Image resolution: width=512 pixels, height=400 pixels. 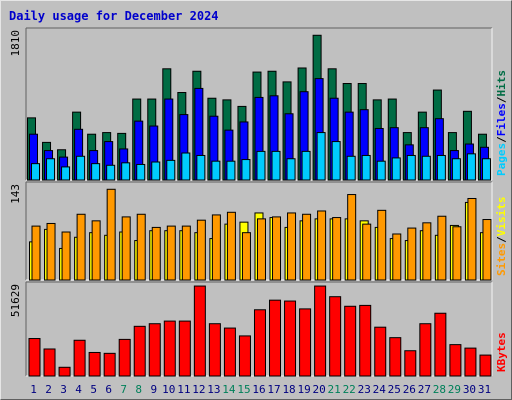 I want to click on x-tick-day-19: 19, so click(x=303, y=389).